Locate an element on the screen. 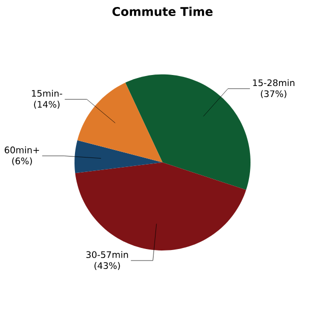 This screenshot has width=325, height=325. slice-label: 30-57min is located at coordinates (107, 254).